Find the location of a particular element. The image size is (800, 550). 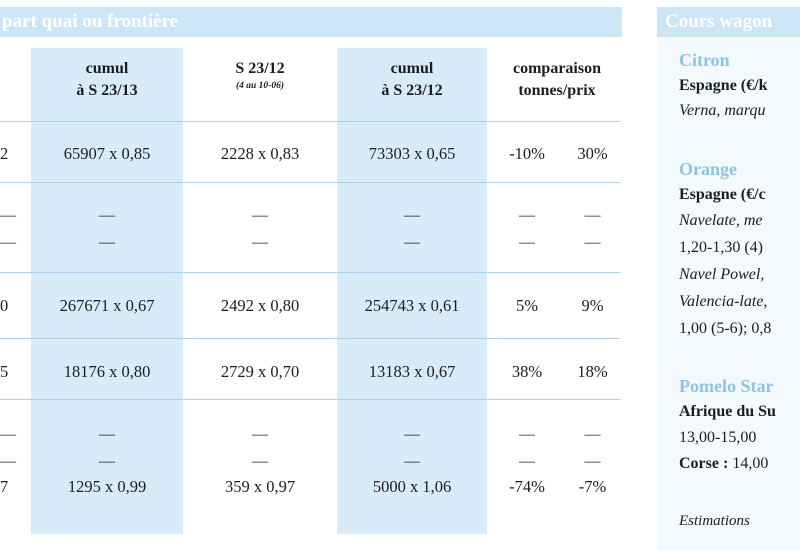

pomelo-origin: Afrique du Su is located at coordinates (727, 411).